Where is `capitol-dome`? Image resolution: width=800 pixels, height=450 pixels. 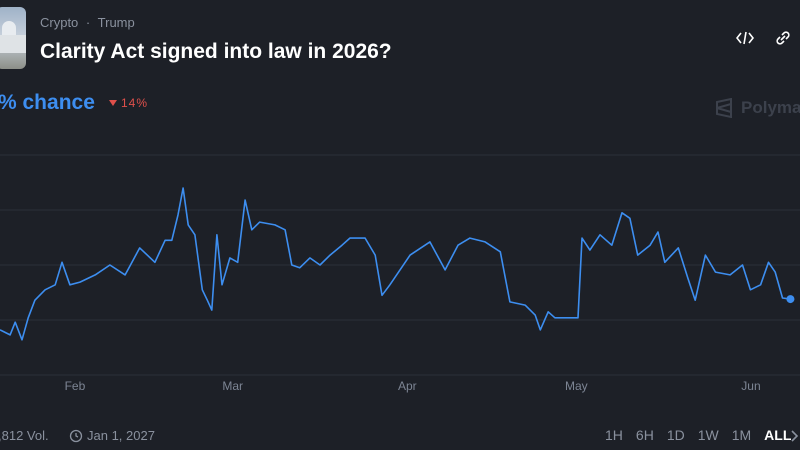 capitol-dome is located at coordinates (9, 28).